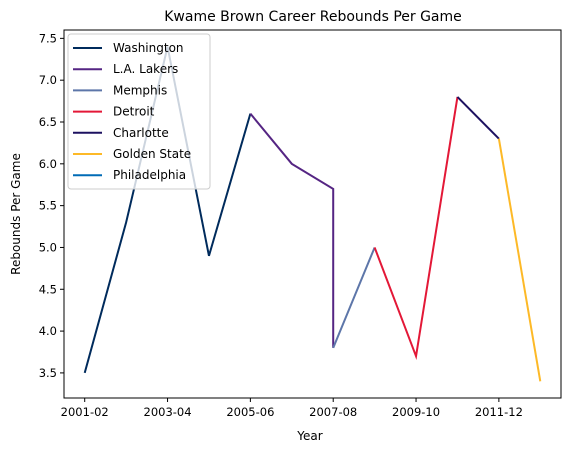  Describe the element at coordinates (152, 154) in the screenshot. I see `legend-label: Golden State` at that location.